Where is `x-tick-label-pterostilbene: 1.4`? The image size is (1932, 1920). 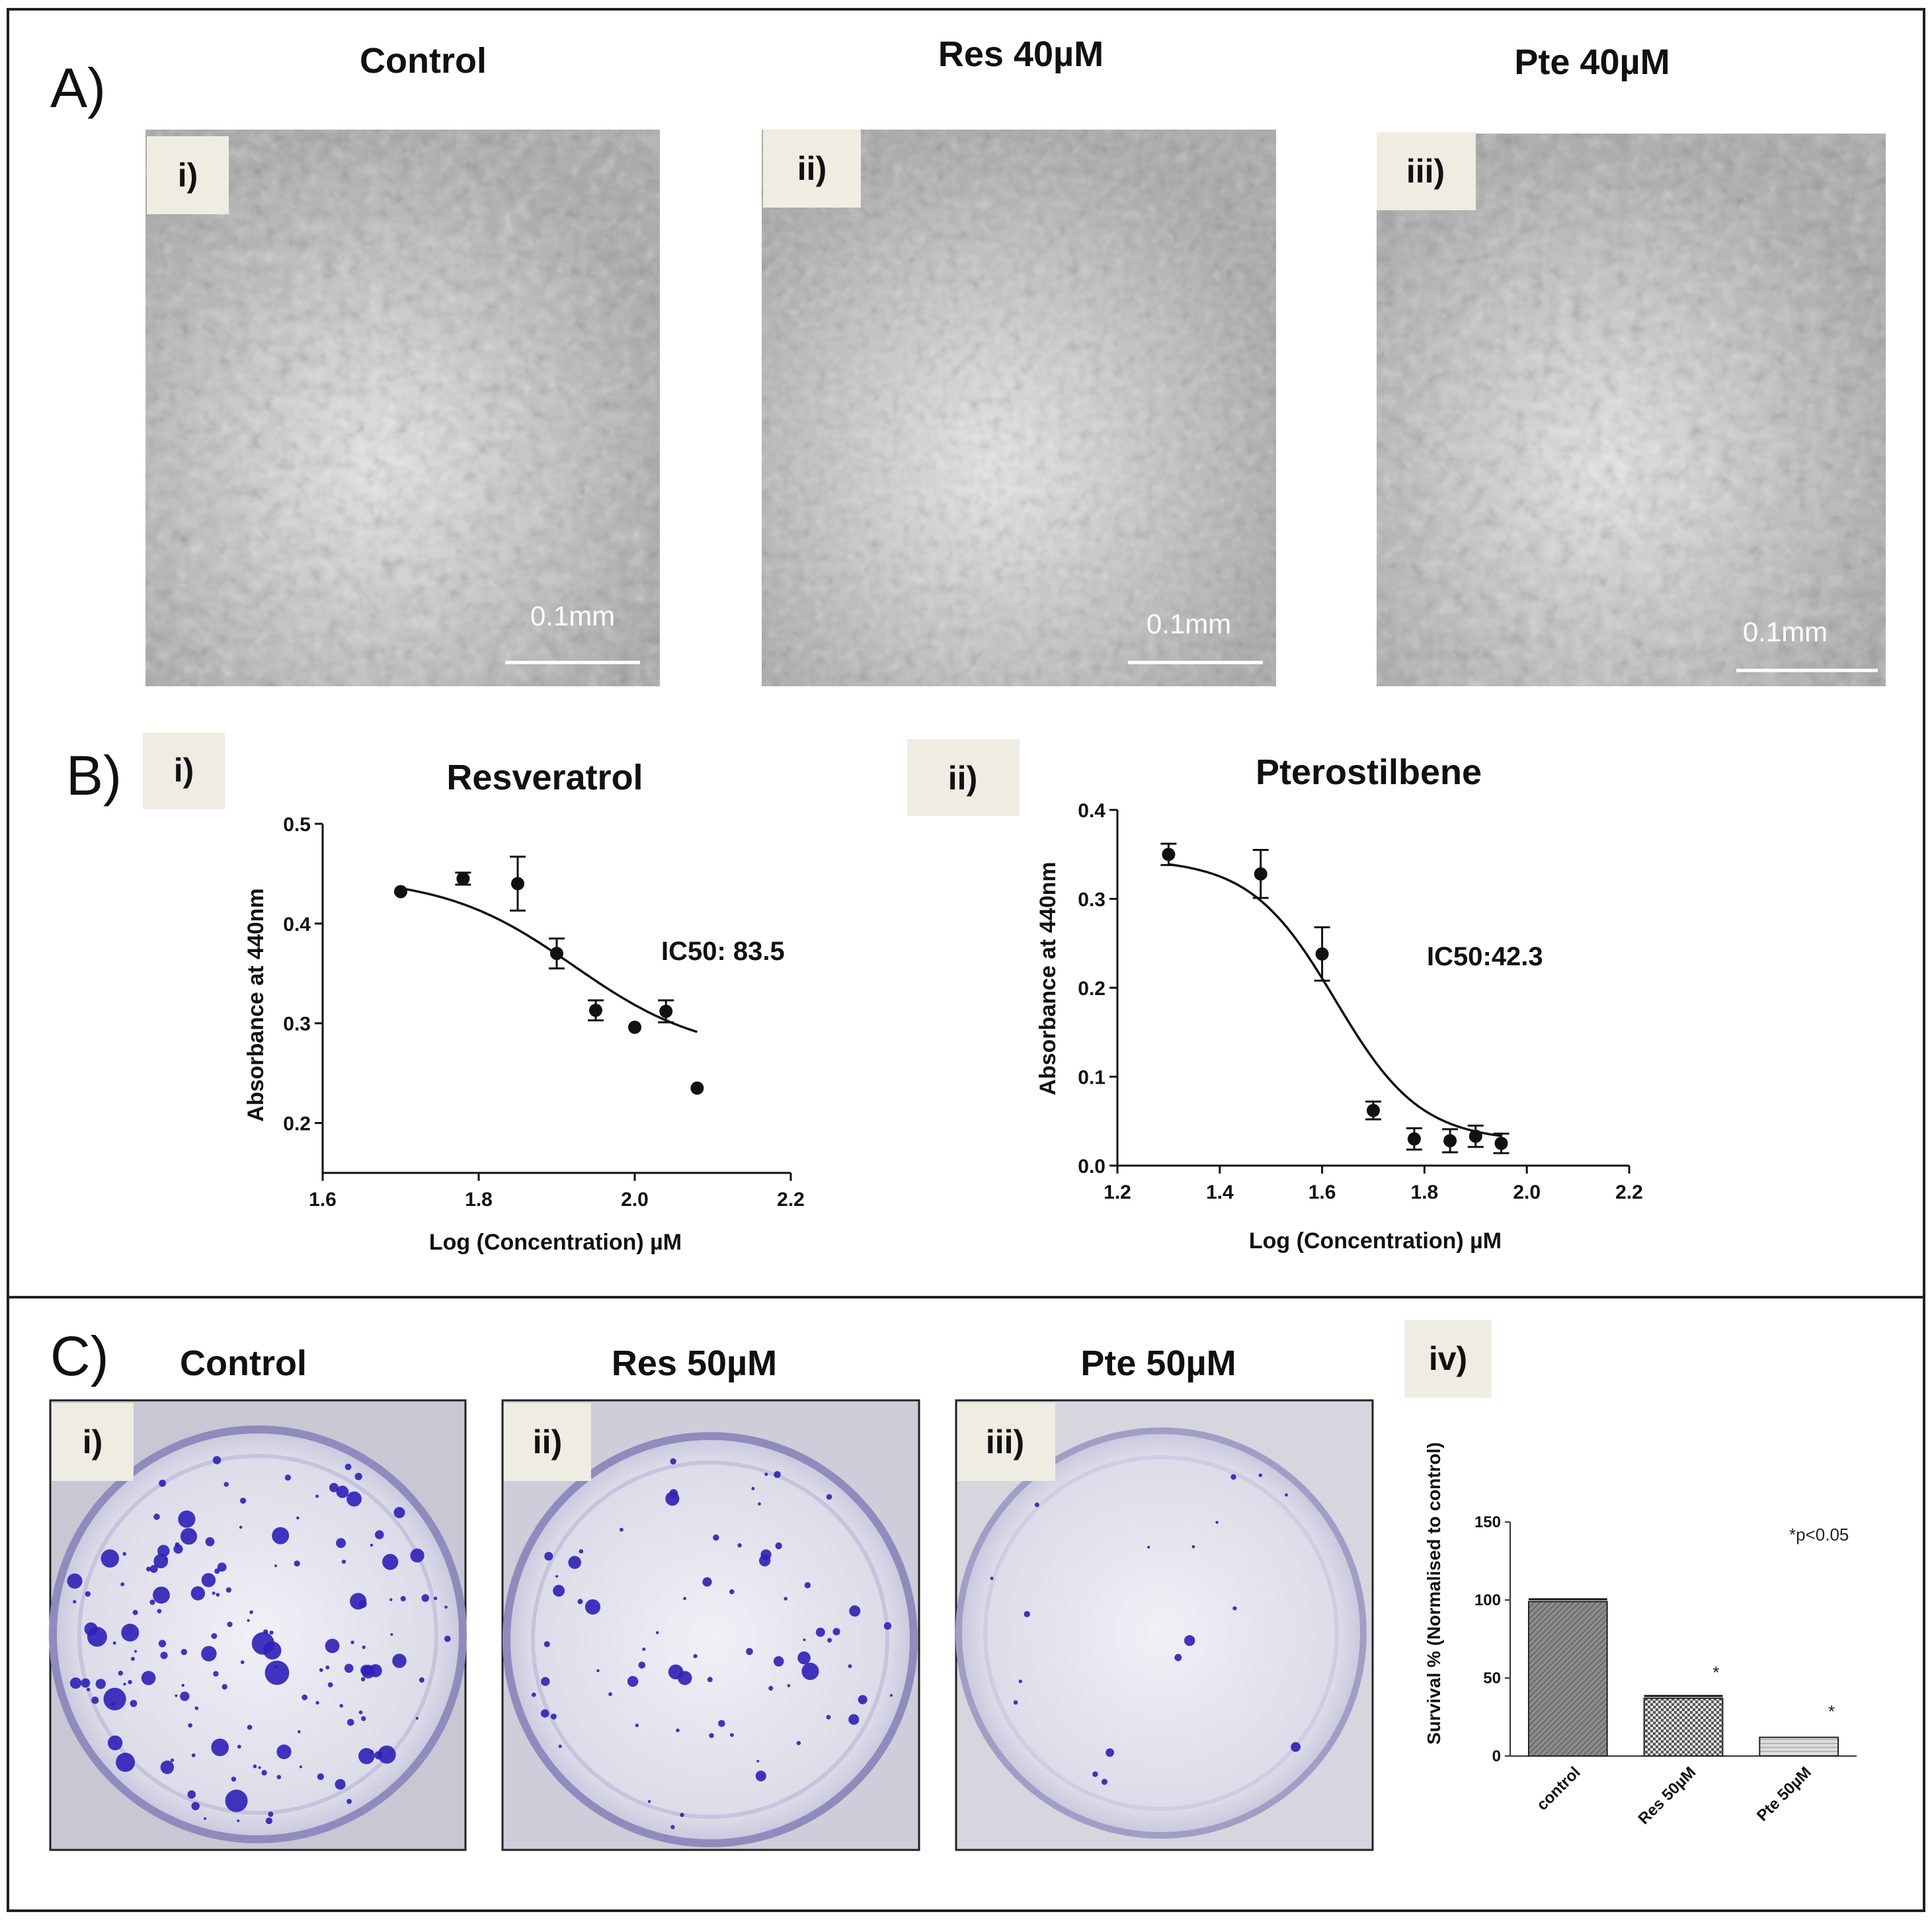 x-tick-label-pterostilbene: 1.4 is located at coordinates (1220, 1192).